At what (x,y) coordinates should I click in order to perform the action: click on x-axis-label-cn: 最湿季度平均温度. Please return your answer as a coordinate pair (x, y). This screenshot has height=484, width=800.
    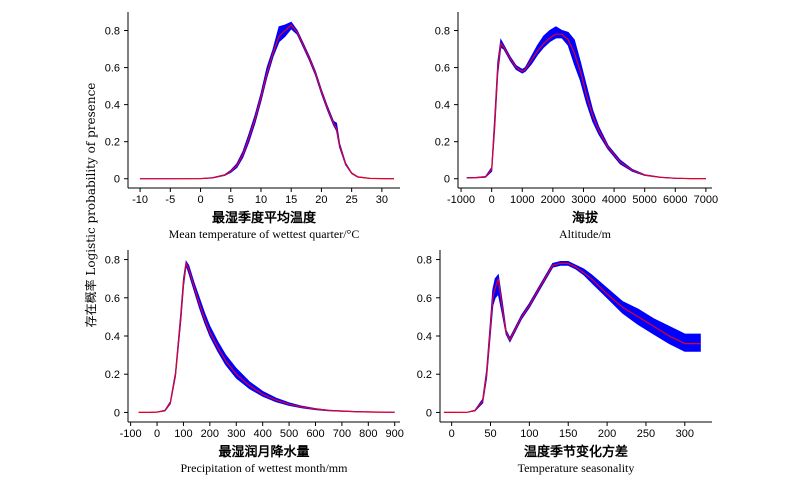
    Looking at the image, I should click on (264, 218).